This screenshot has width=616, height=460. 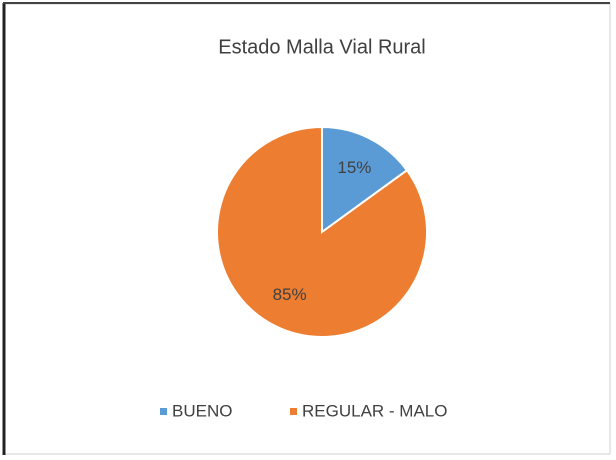 What do you see at coordinates (354, 167) in the screenshot?
I see `data-label: 15%` at bounding box center [354, 167].